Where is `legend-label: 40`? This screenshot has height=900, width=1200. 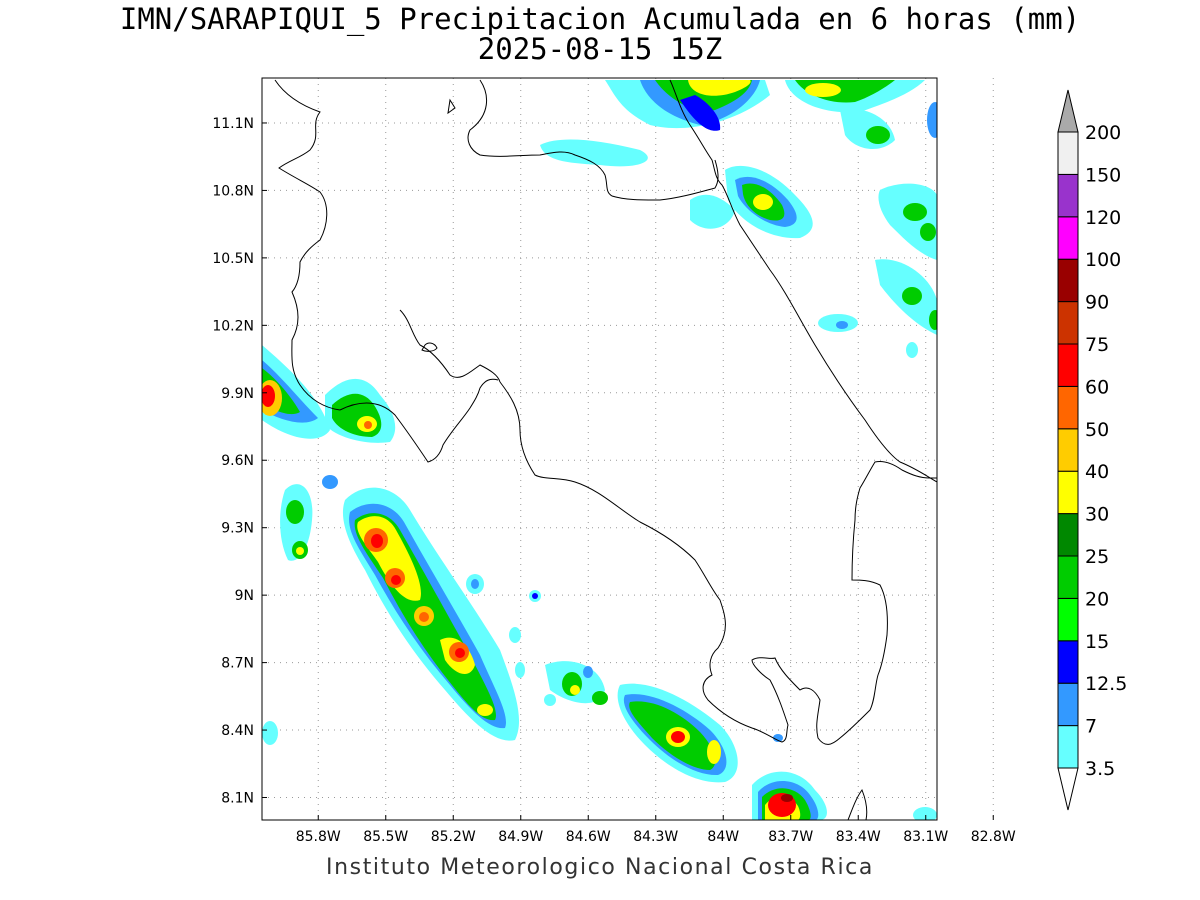 legend-label: 40 is located at coordinates (1097, 472).